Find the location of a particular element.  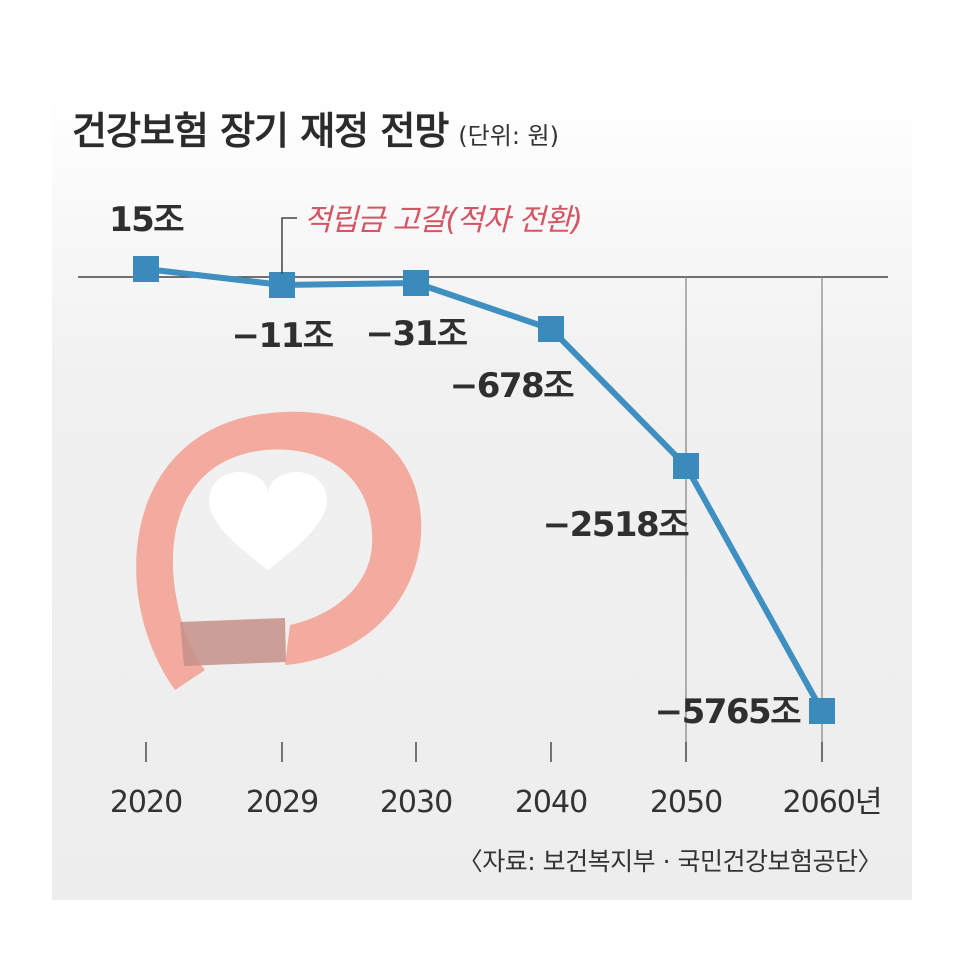

chart-unit: (단위: 원) is located at coordinates (508, 136).